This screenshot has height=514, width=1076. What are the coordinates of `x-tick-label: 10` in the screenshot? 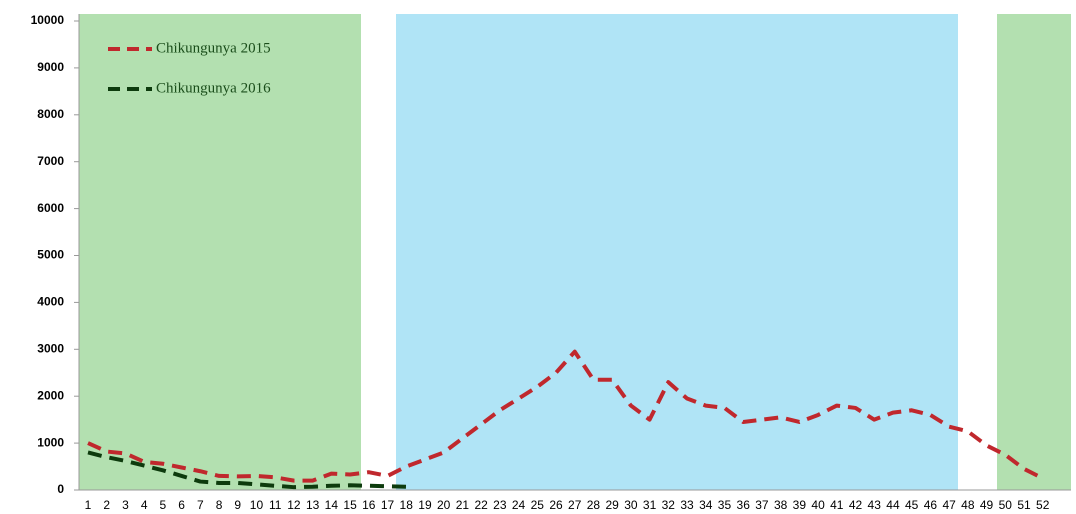 It's located at (257, 505).